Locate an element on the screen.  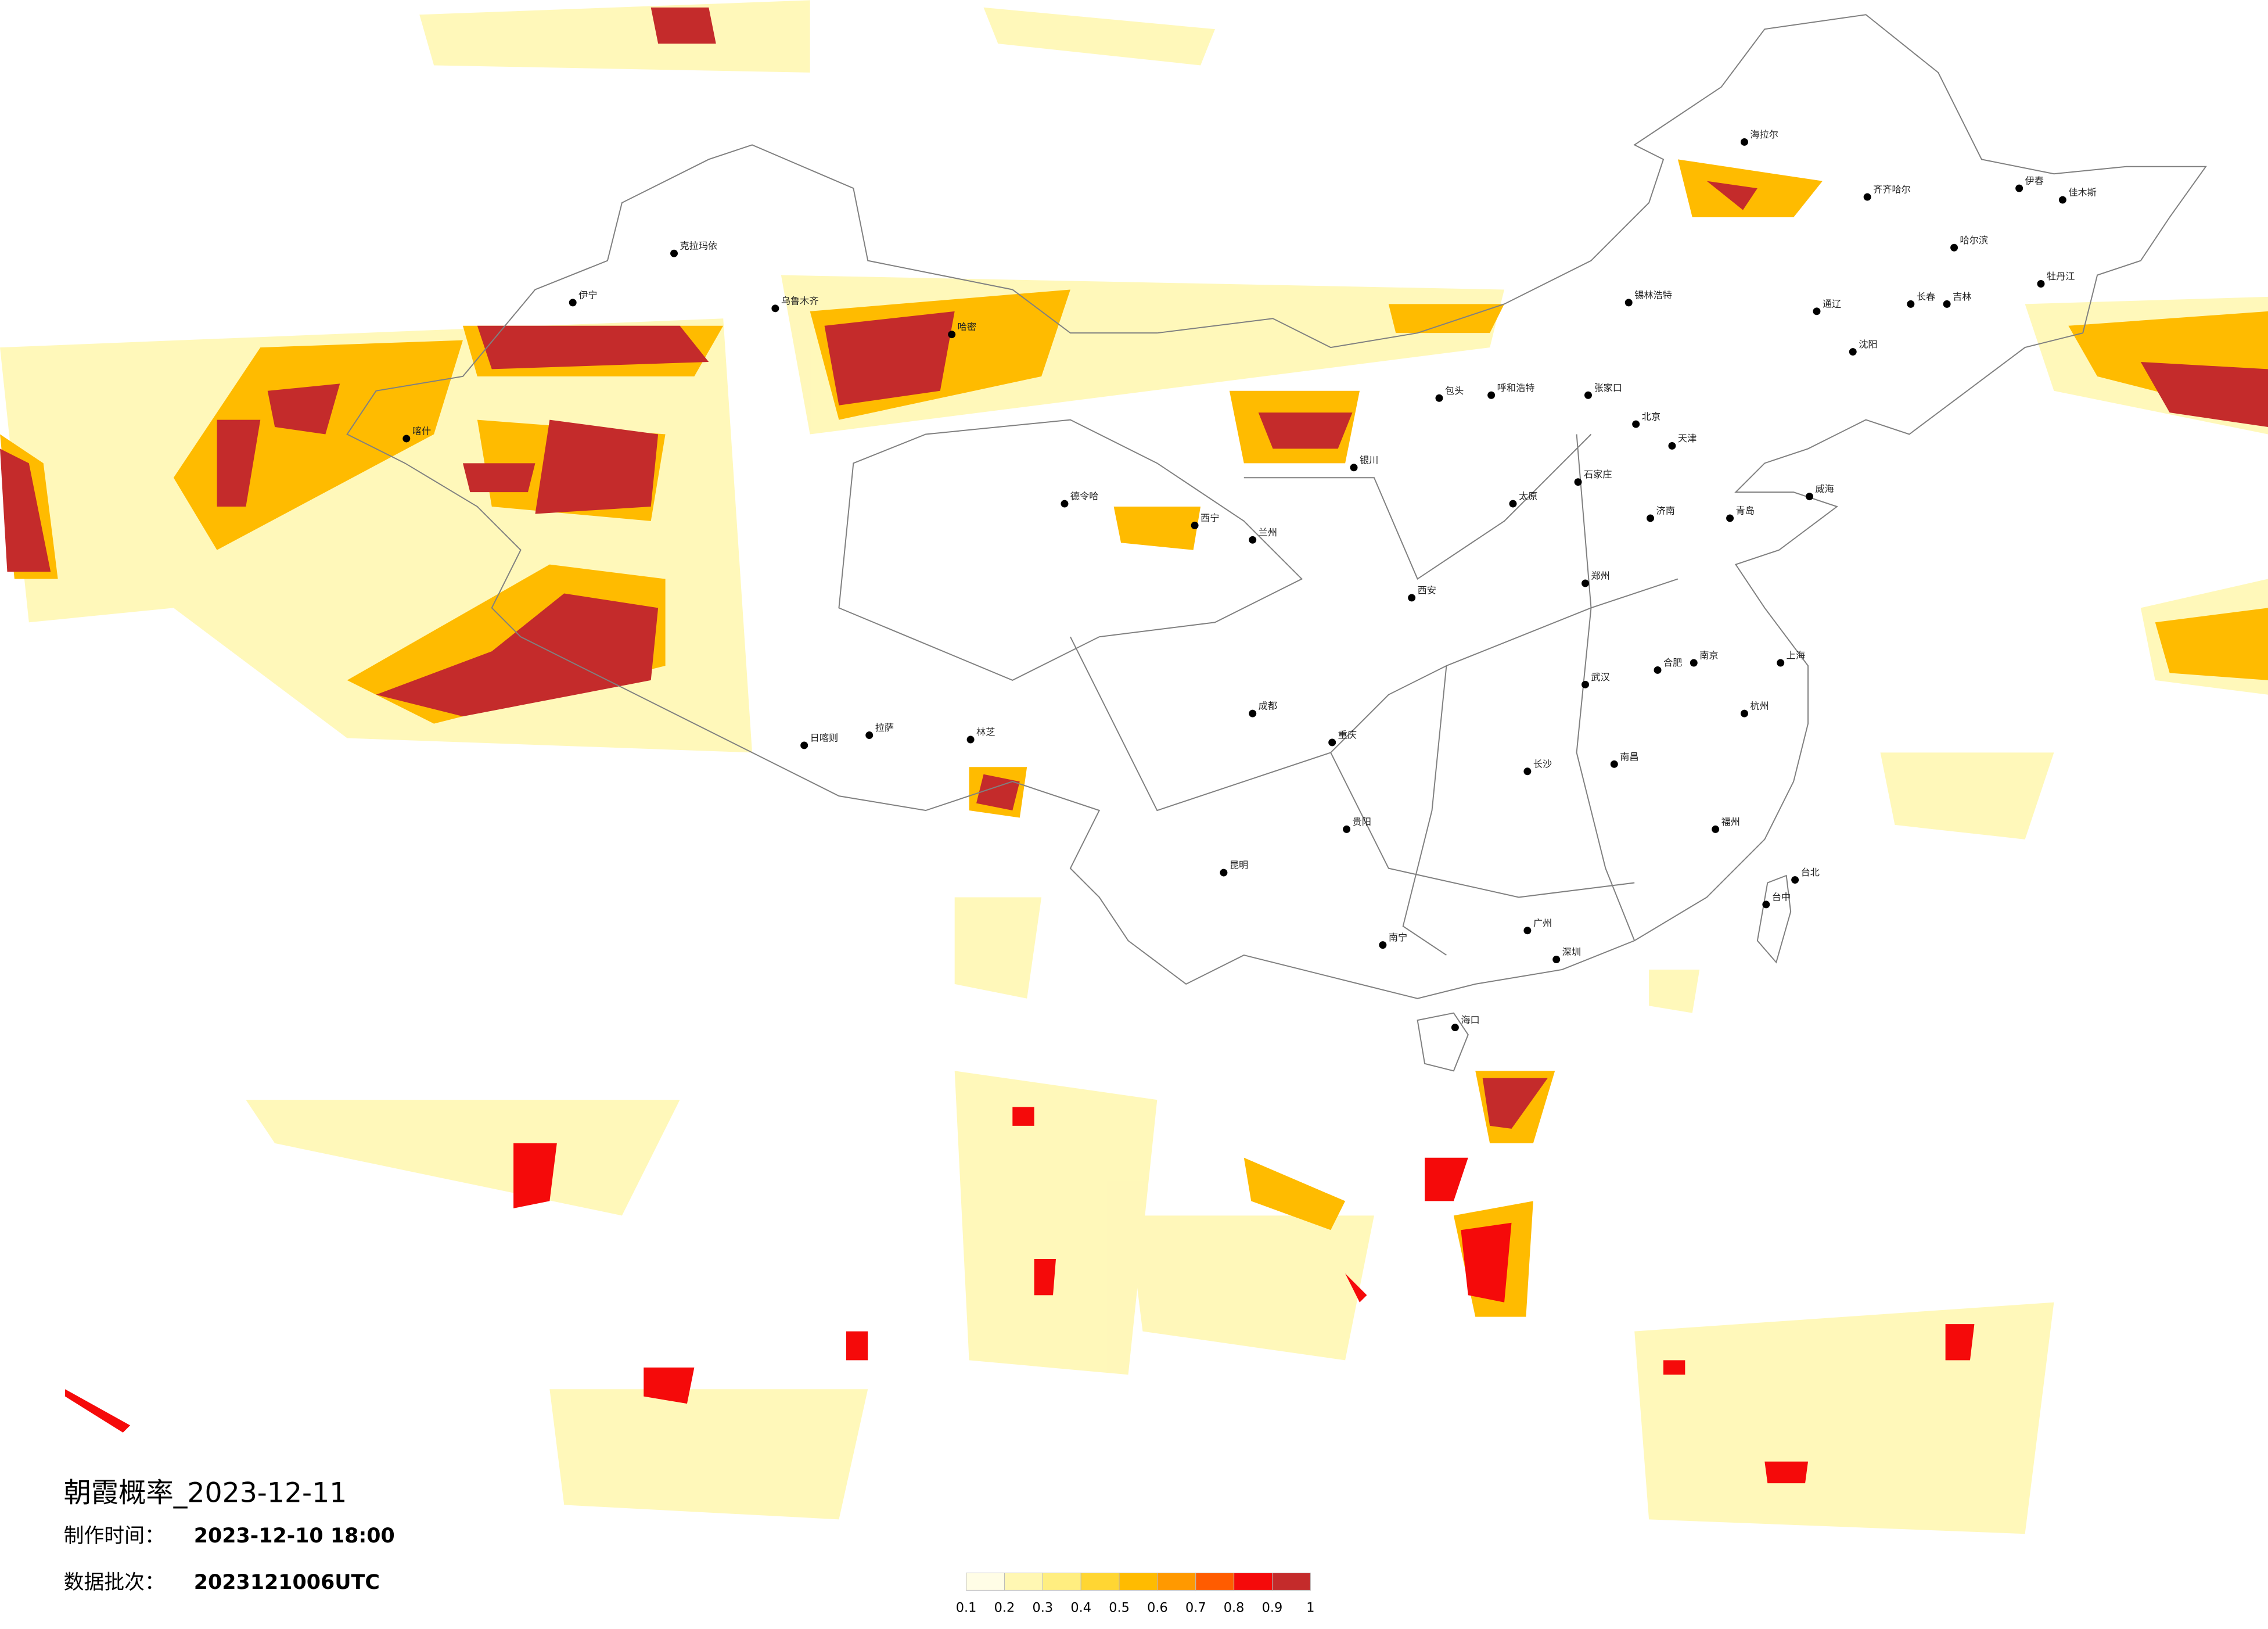
city-label: 拉萨 is located at coordinates (884, 727).